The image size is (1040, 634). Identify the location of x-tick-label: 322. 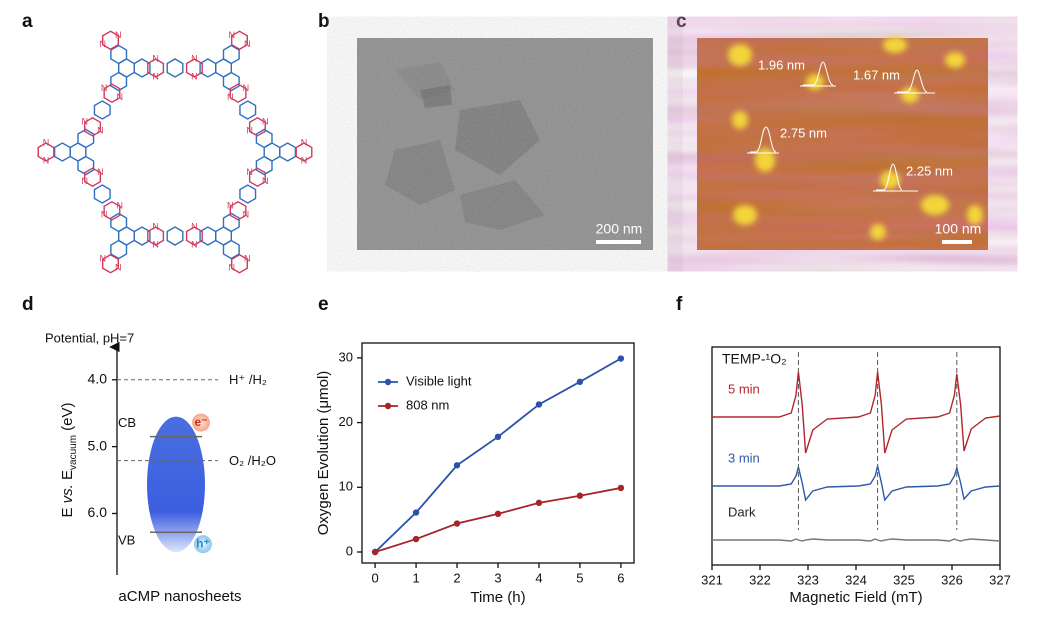
(760, 579).